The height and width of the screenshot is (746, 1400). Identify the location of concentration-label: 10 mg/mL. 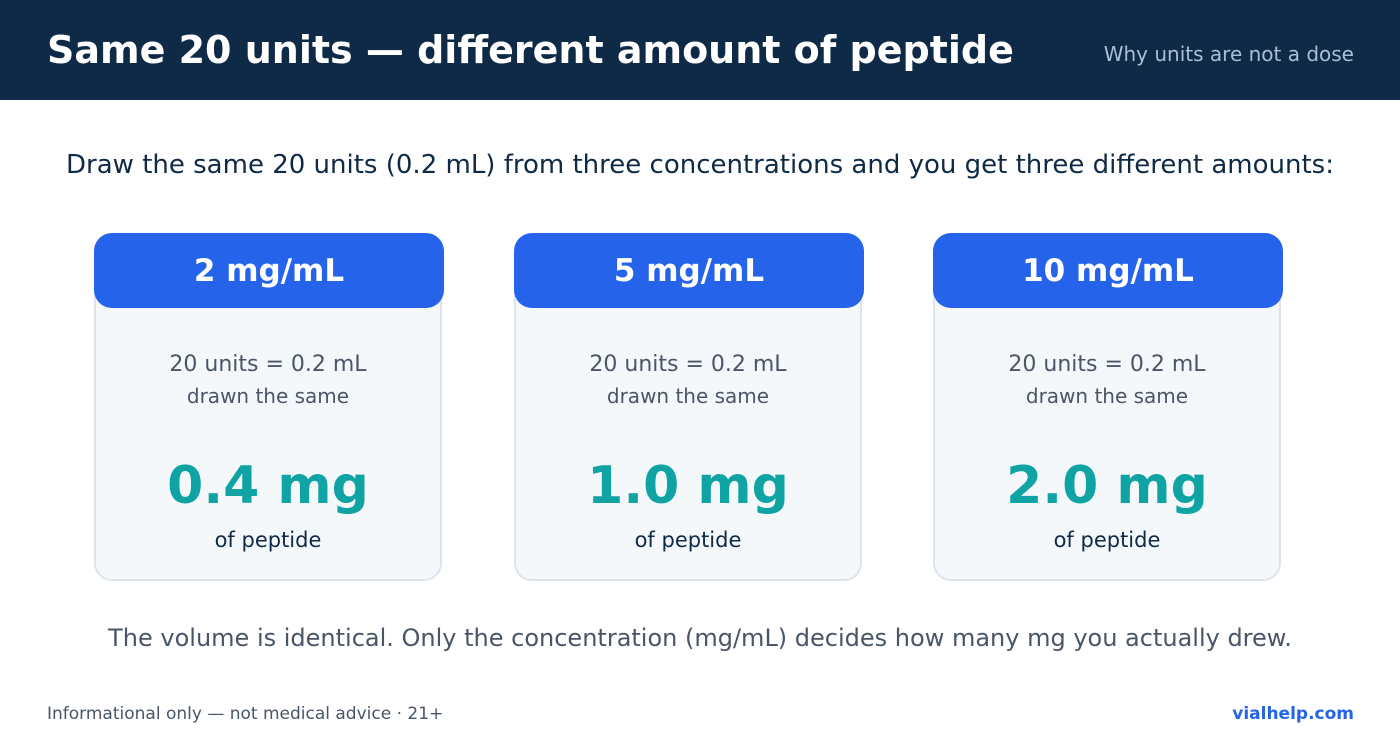
(1108, 270).